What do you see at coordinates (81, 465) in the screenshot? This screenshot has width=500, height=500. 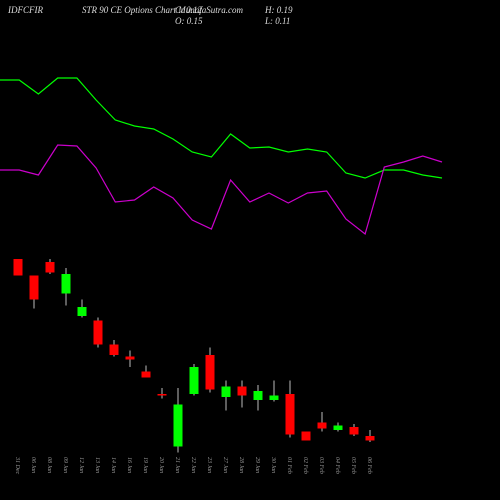 I see `x-tick-label: 12 Jan` at bounding box center [81, 465].